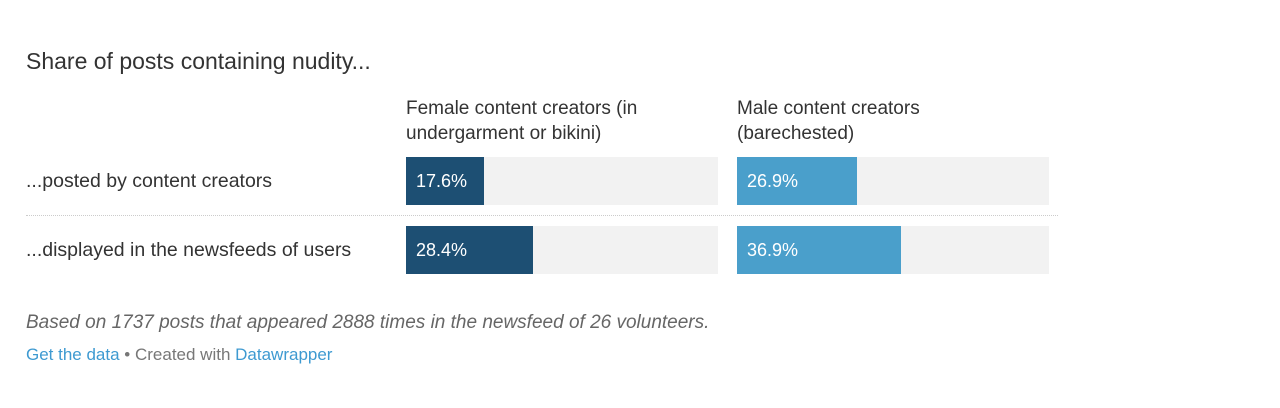  Describe the element at coordinates (504, 133) in the screenshot. I see `column-header-female-line2: undergarment or bikini)` at that location.